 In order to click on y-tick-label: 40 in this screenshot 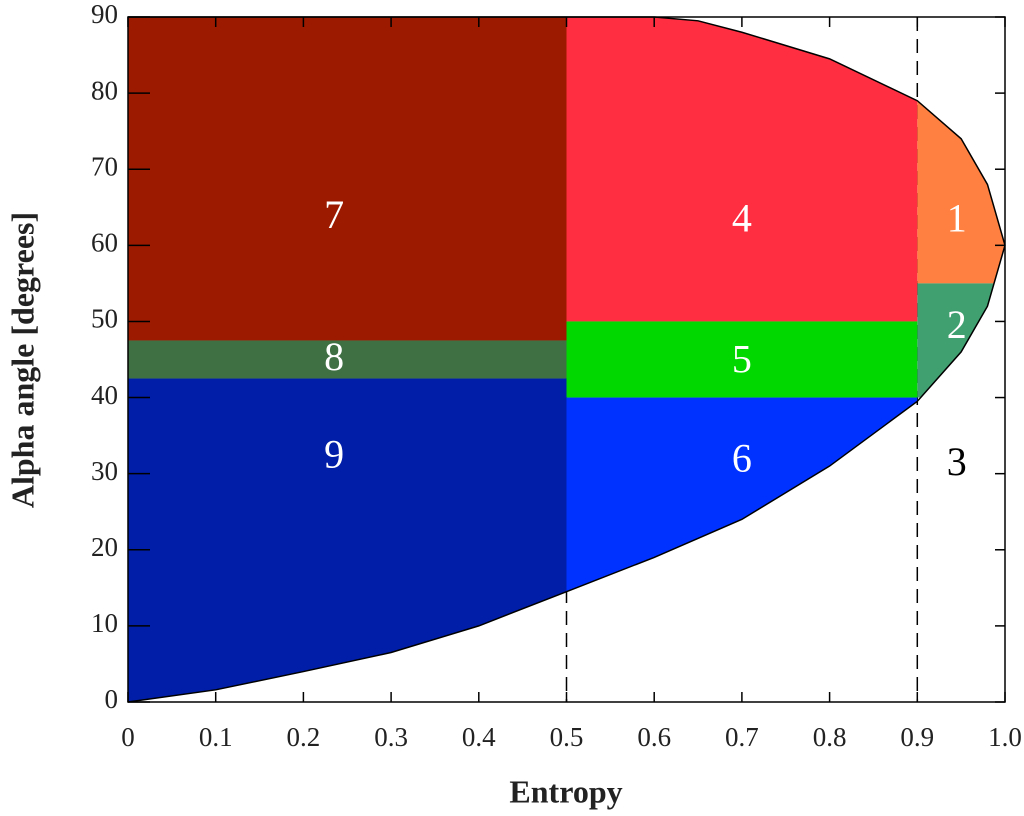, I will do `click(104, 395)`.